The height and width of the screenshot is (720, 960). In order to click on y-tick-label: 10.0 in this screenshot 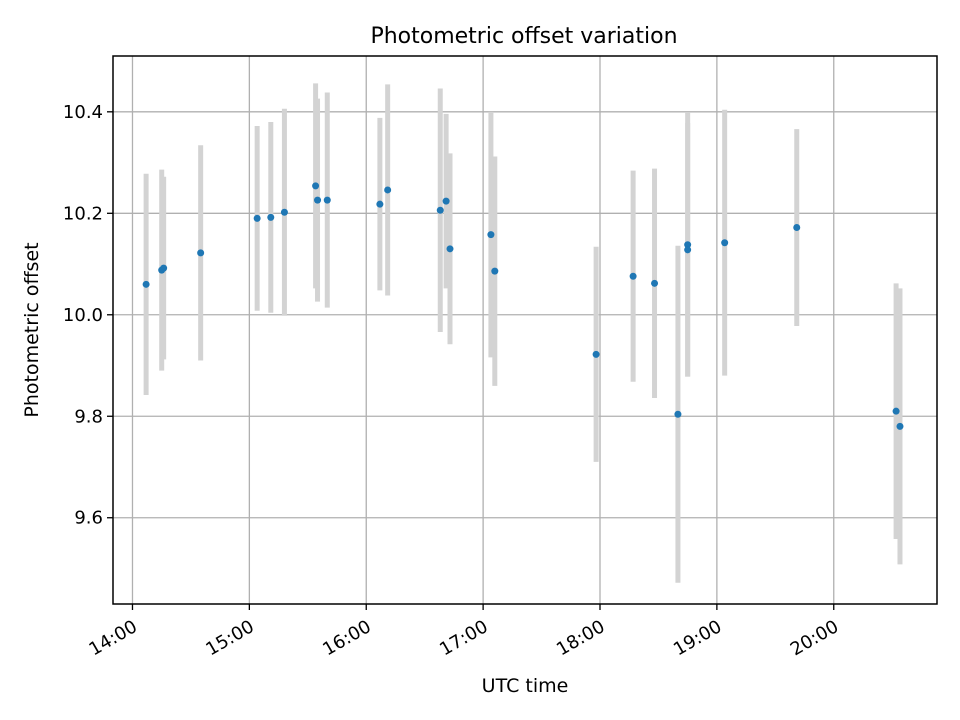, I will do `click(83, 315)`.